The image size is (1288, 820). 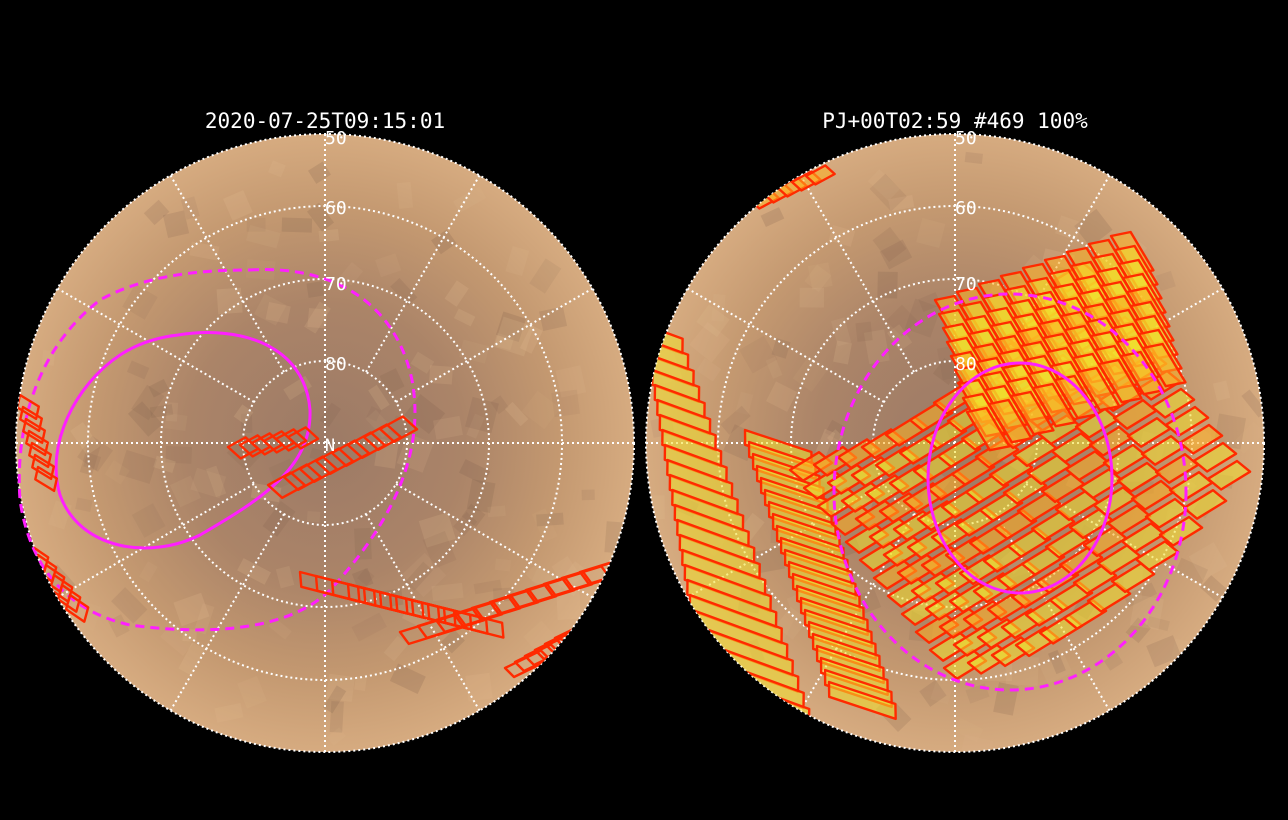 What do you see at coordinates (183, 440) in the screenshot?
I see `left-main-oval` at bounding box center [183, 440].